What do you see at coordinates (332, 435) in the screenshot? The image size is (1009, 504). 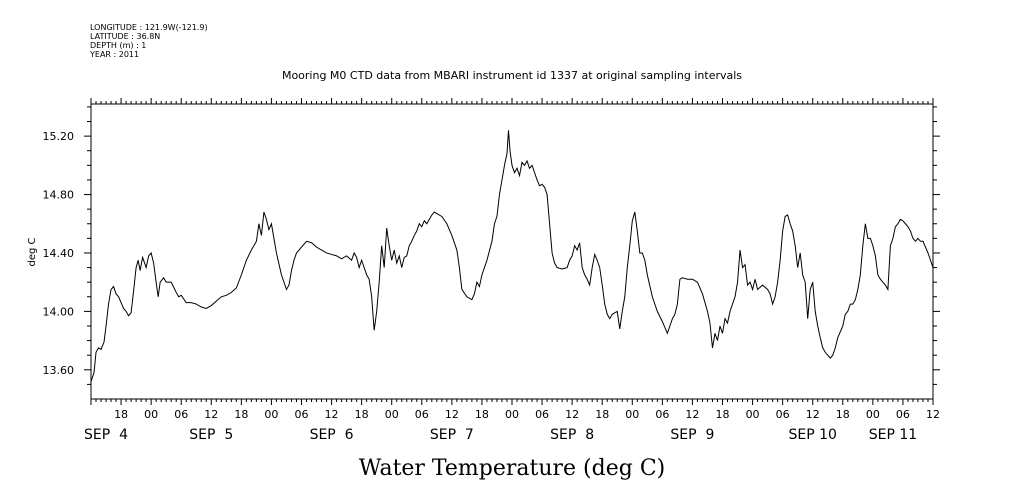 I see `x-date-label: SEP 6` at bounding box center [332, 435].